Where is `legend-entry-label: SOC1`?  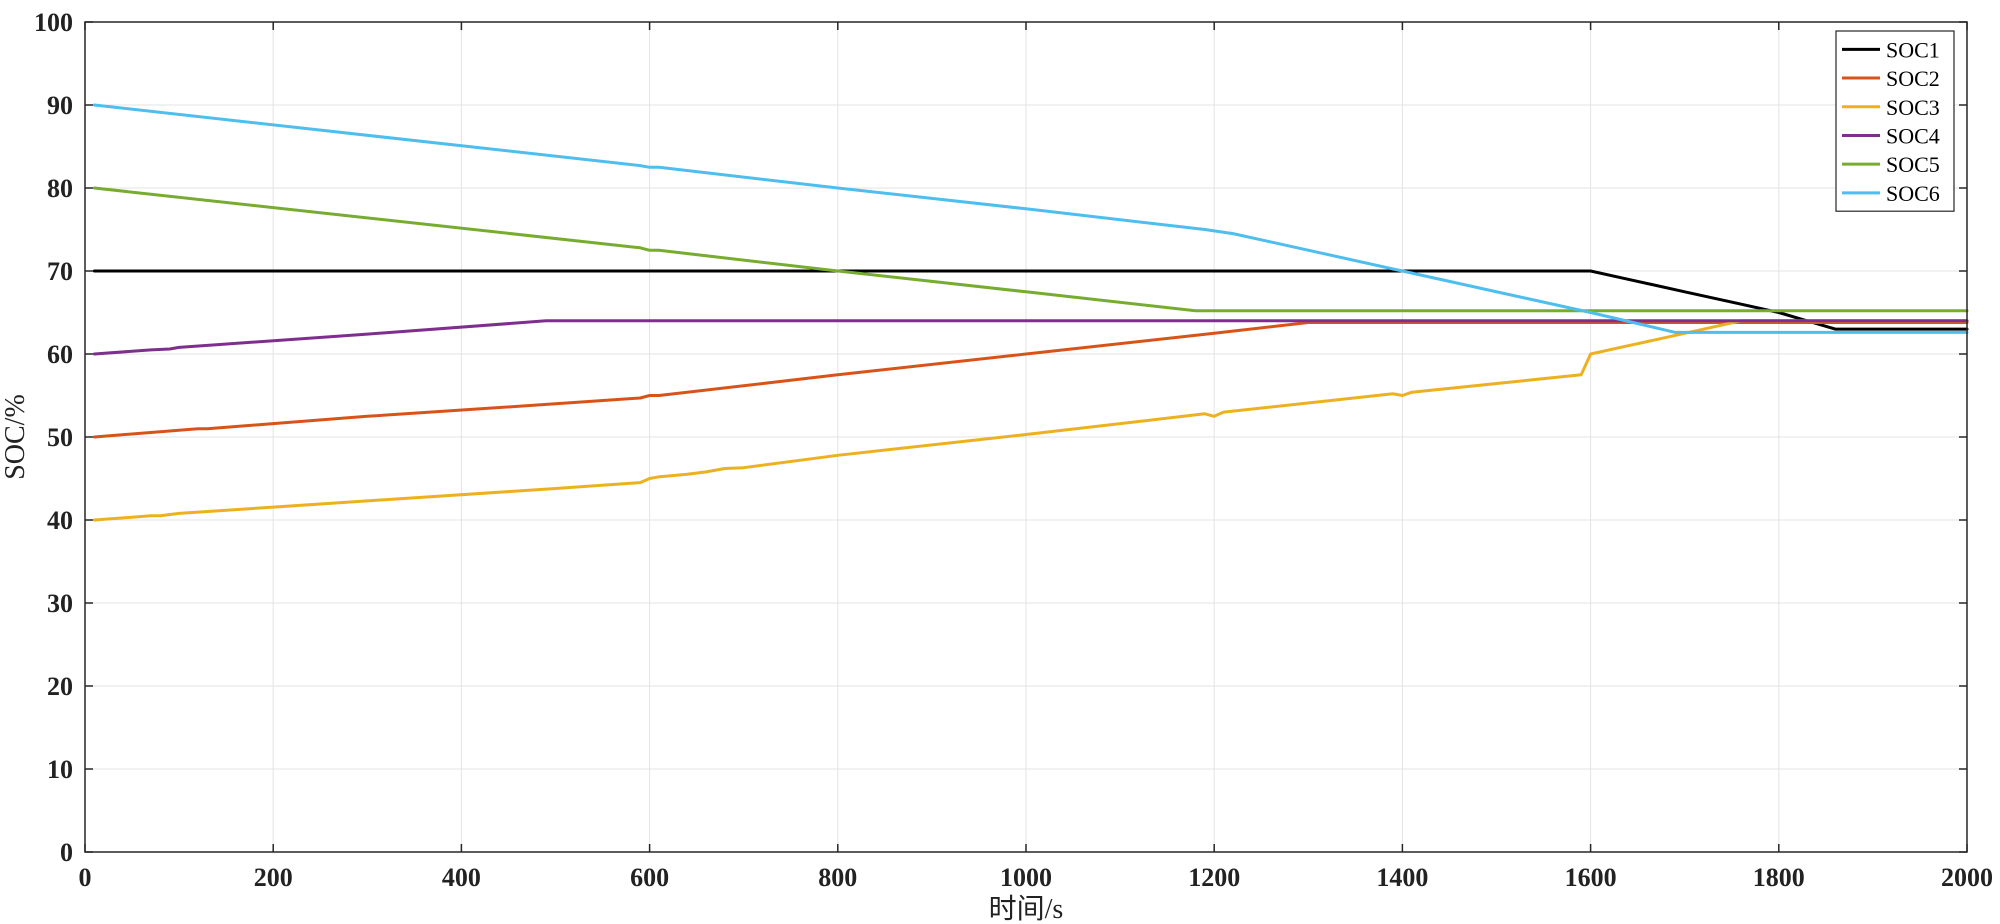 legend-entry-label: SOC1 is located at coordinates (1913, 49).